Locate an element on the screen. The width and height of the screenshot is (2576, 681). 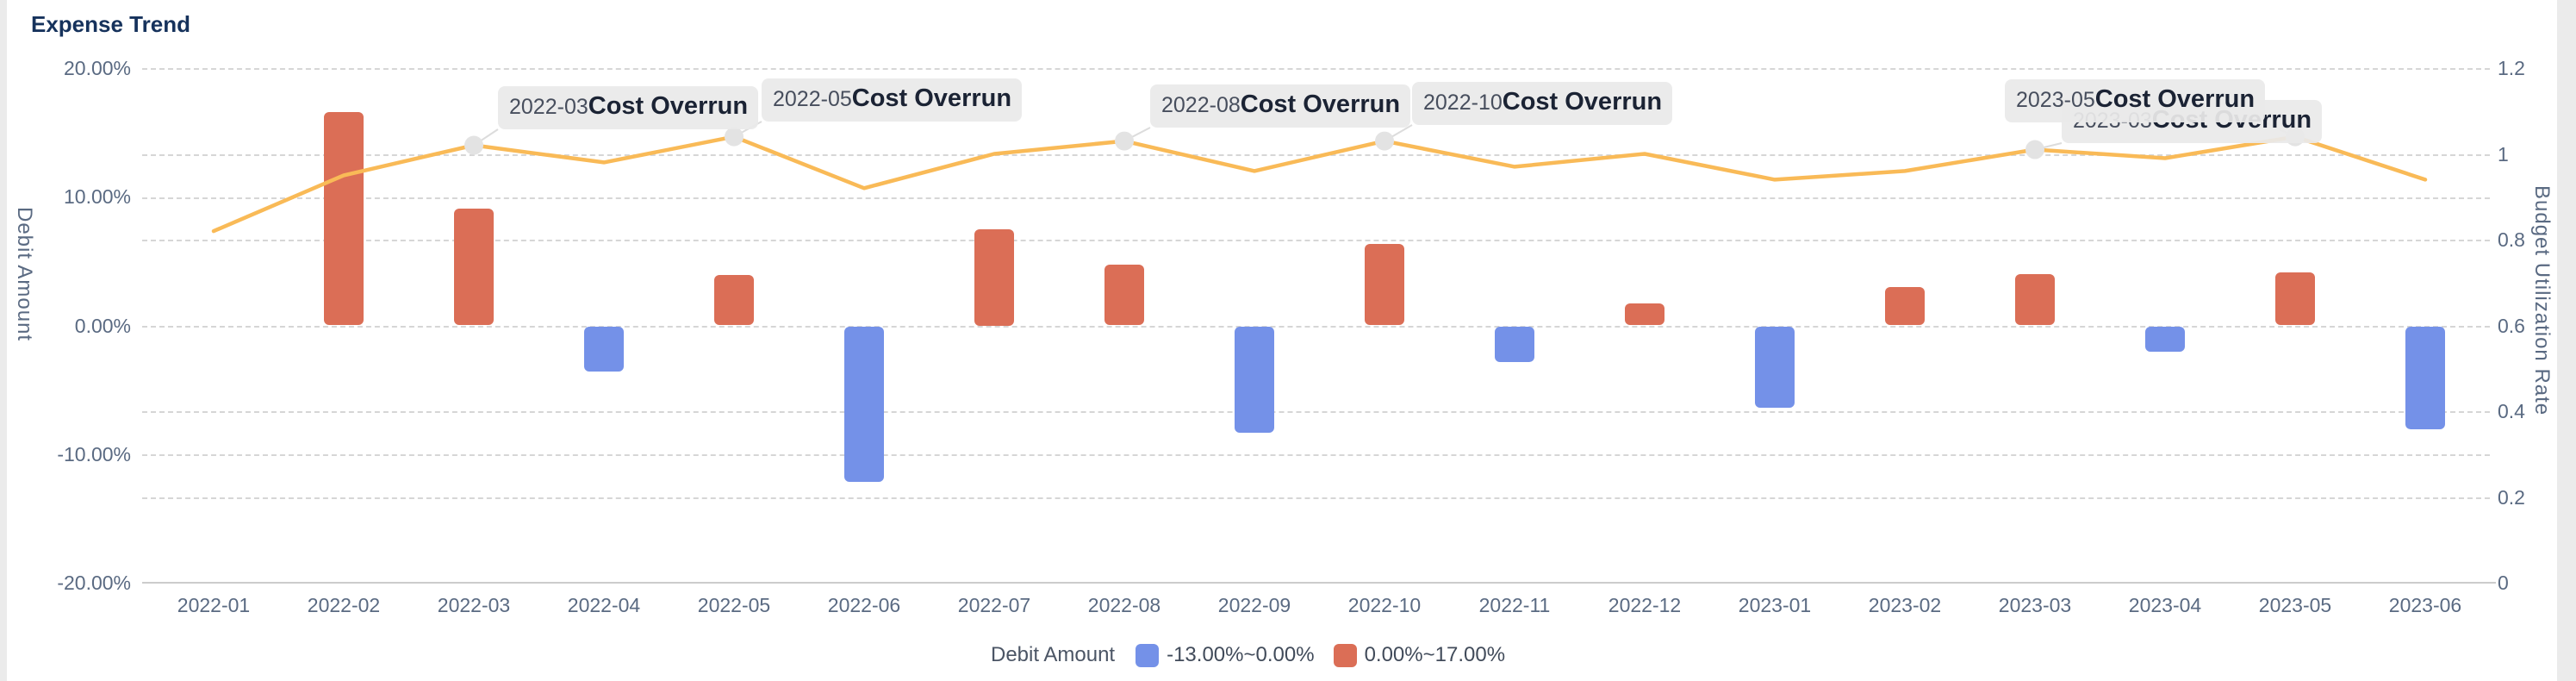
left-axis-tick: -20.00% is located at coordinates (94, 583).